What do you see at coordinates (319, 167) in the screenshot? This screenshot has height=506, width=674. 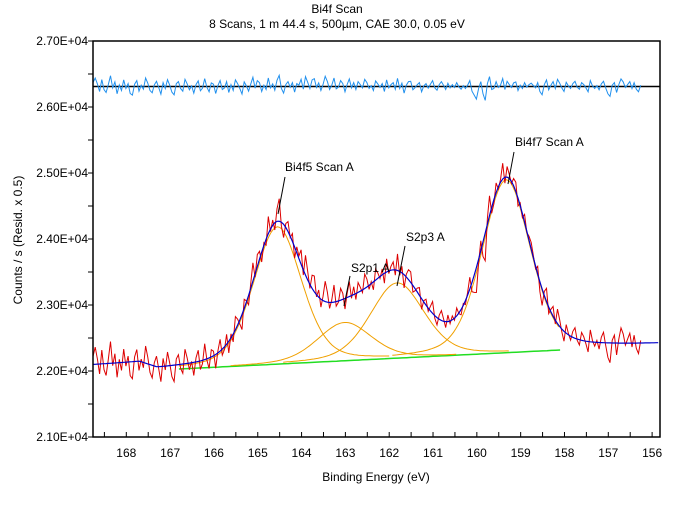 I see `annotation-label: Bi4f5 Scan A` at bounding box center [319, 167].